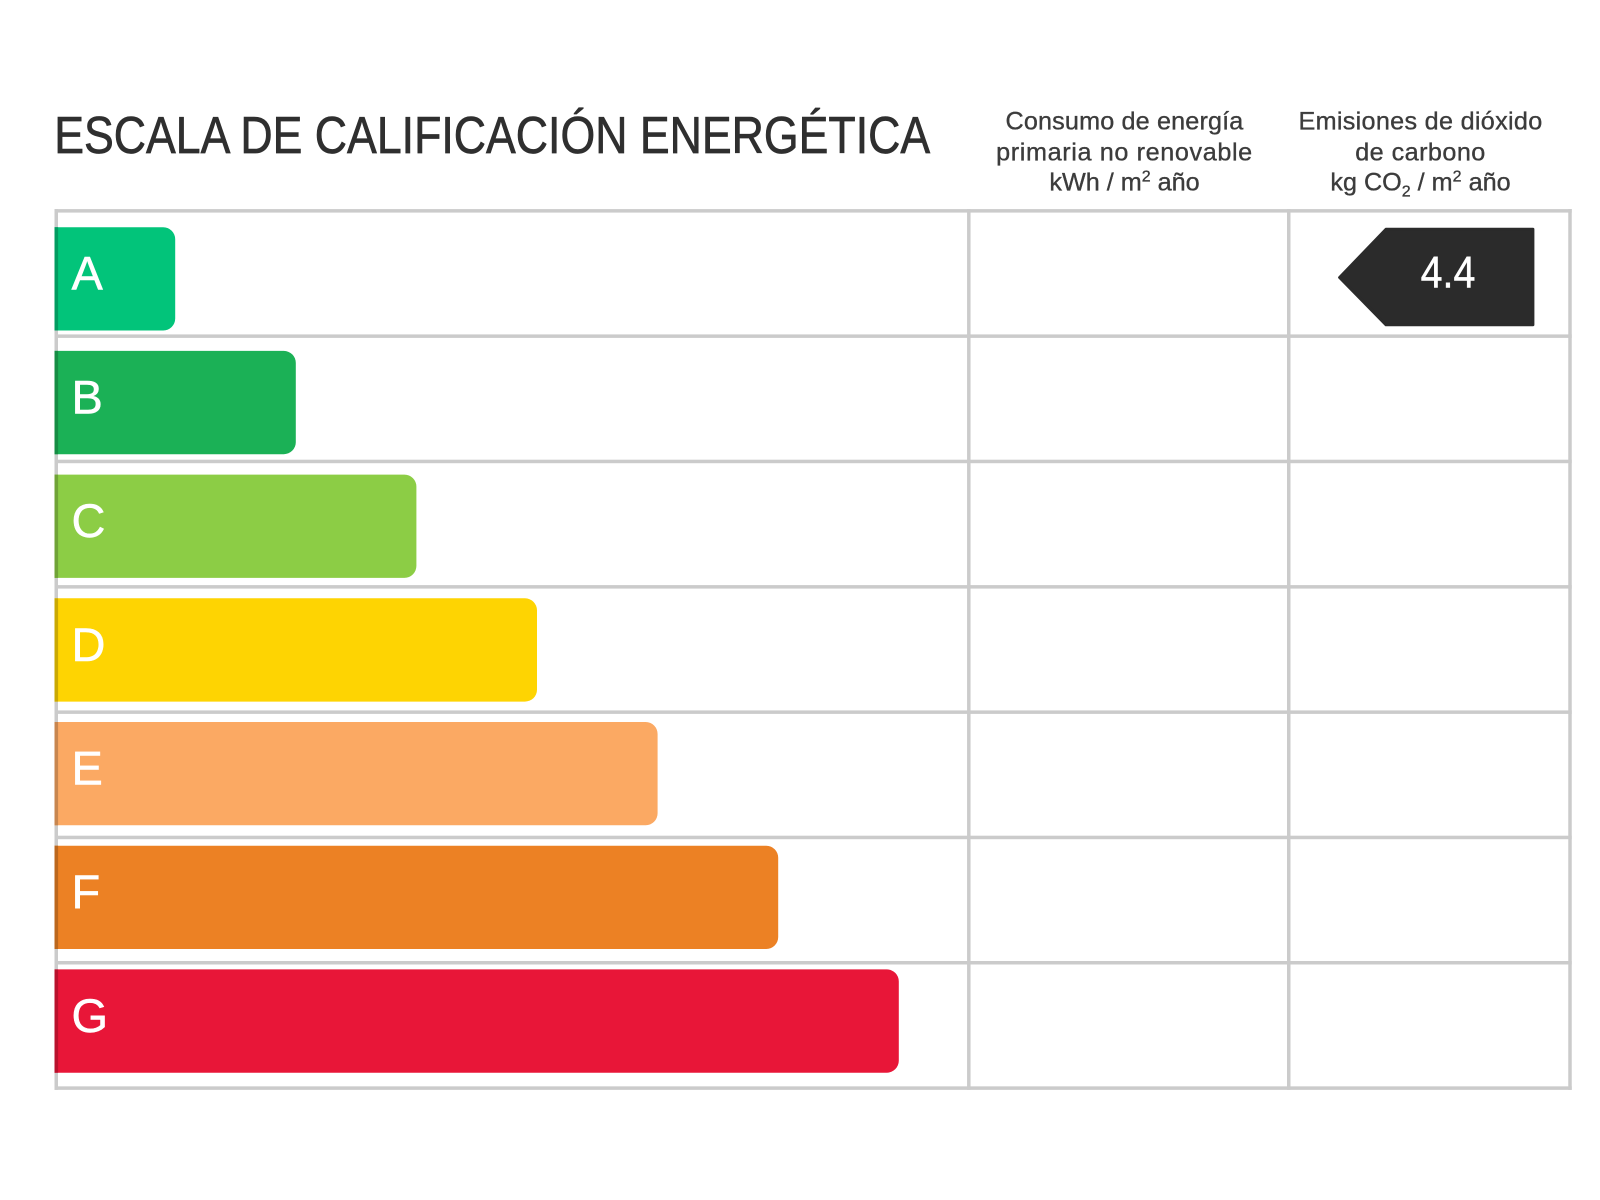  Describe the element at coordinates (1420, 121) in the screenshot. I see `svg-text: Emisiones de dióxido` at that location.